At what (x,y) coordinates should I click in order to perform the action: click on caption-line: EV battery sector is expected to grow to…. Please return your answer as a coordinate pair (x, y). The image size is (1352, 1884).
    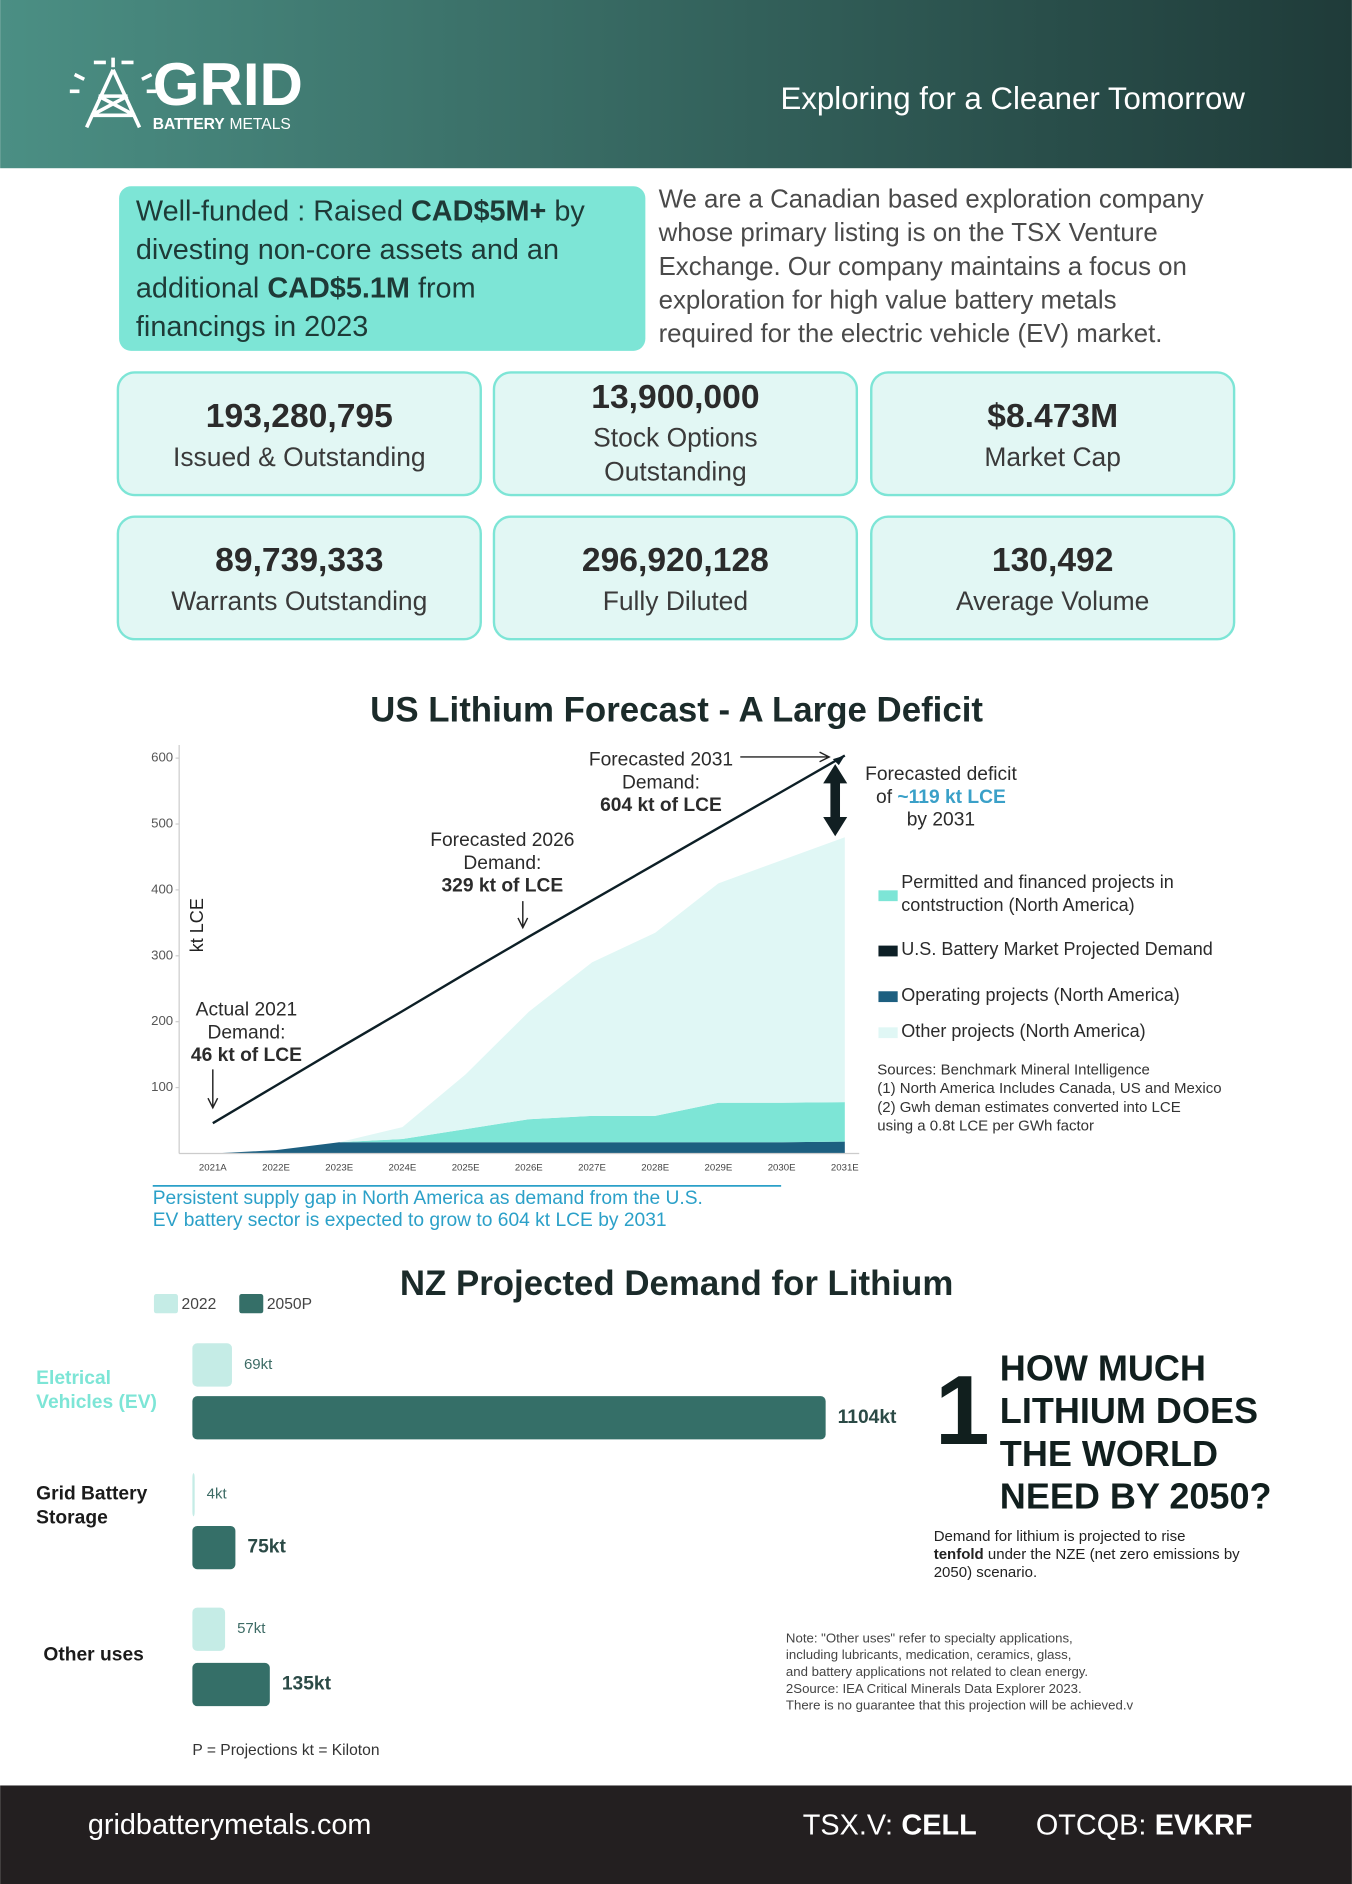
    Looking at the image, I should click on (410, 1220).